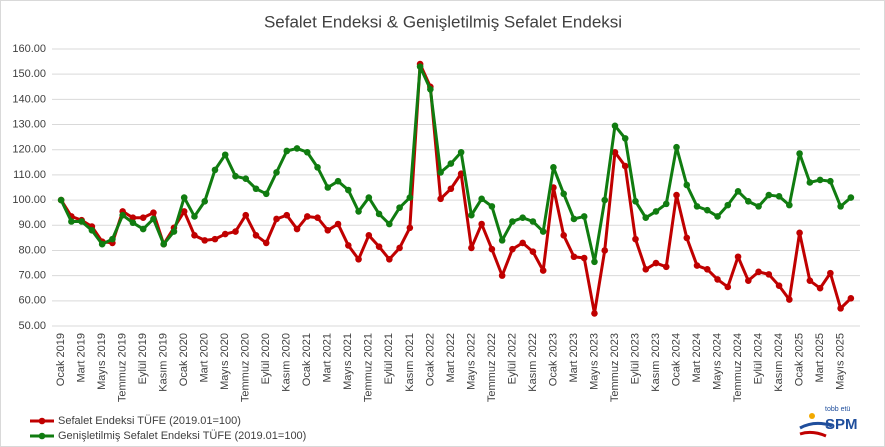 Image resolution: width=885 pixels, height=447 pixels. Describe the element at coordinates (29, 150) in the screenshot. I see `y-tick-label: 120.00` at that location.